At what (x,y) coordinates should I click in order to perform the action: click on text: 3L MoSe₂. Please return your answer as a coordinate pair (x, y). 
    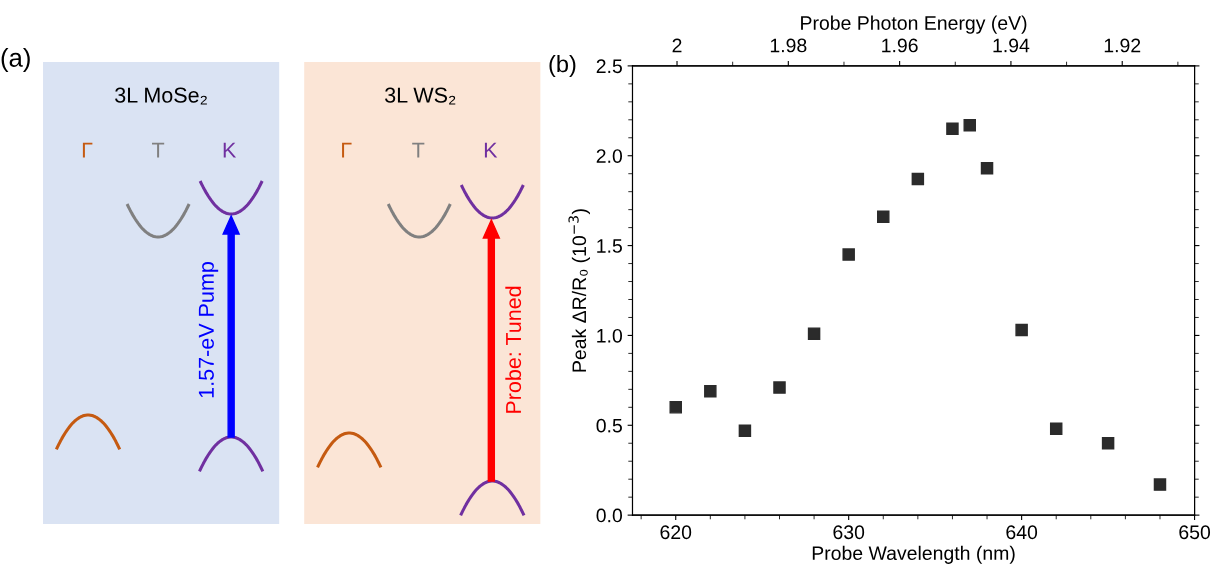
    Looking at the image, I should click on (161, 96).